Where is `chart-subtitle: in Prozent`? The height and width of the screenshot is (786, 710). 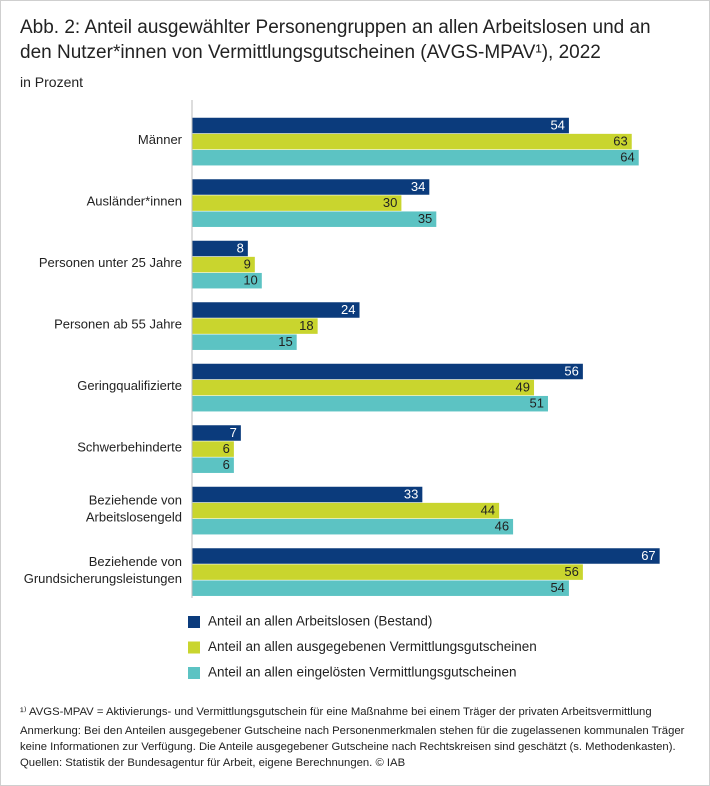 chart-subtitle: in Prozent is located at coordinates (52, 82).